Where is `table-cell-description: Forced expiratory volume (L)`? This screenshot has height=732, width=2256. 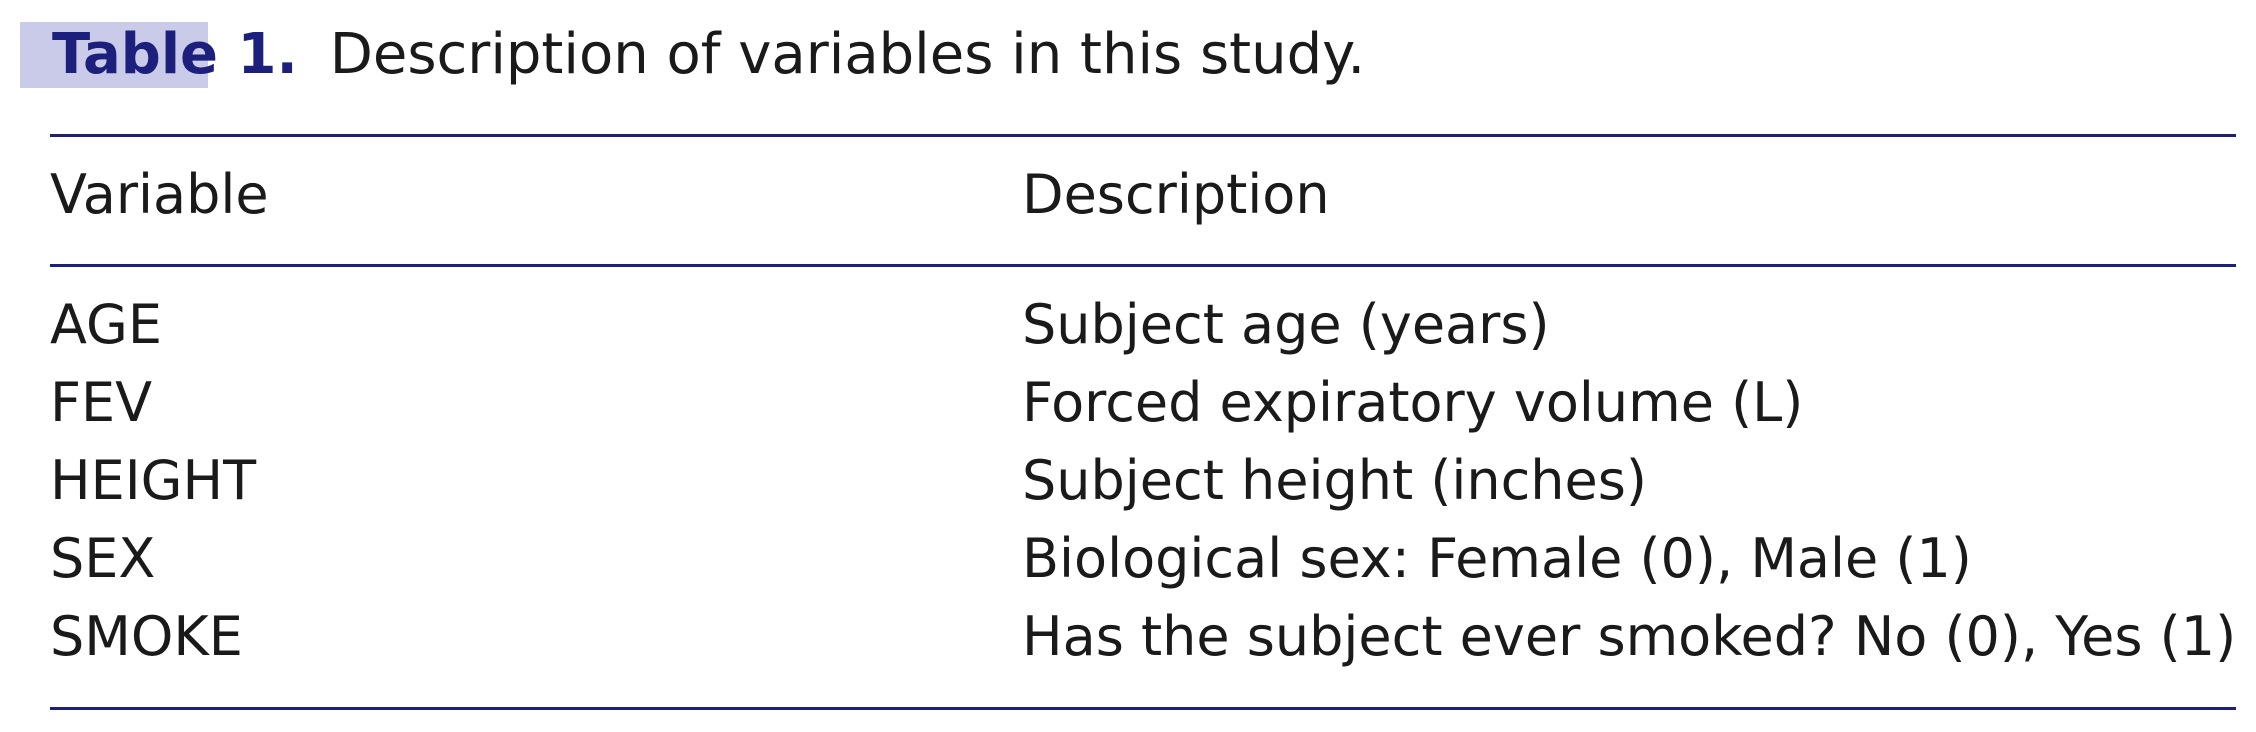 table-cell-description: Forced expiratory volume (L) is located at coordinates (1413, 402).